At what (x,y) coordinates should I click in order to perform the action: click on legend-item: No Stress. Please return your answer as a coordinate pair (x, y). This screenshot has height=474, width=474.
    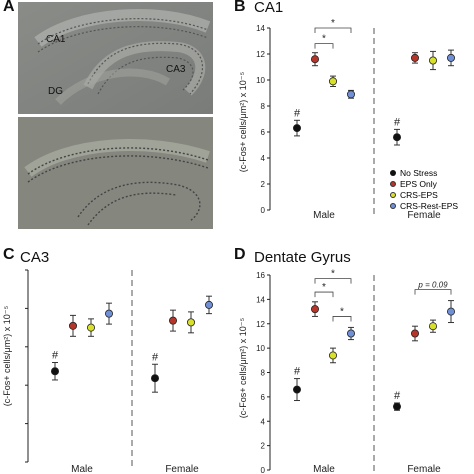
    Looking at the image, I should click on (424, 173).